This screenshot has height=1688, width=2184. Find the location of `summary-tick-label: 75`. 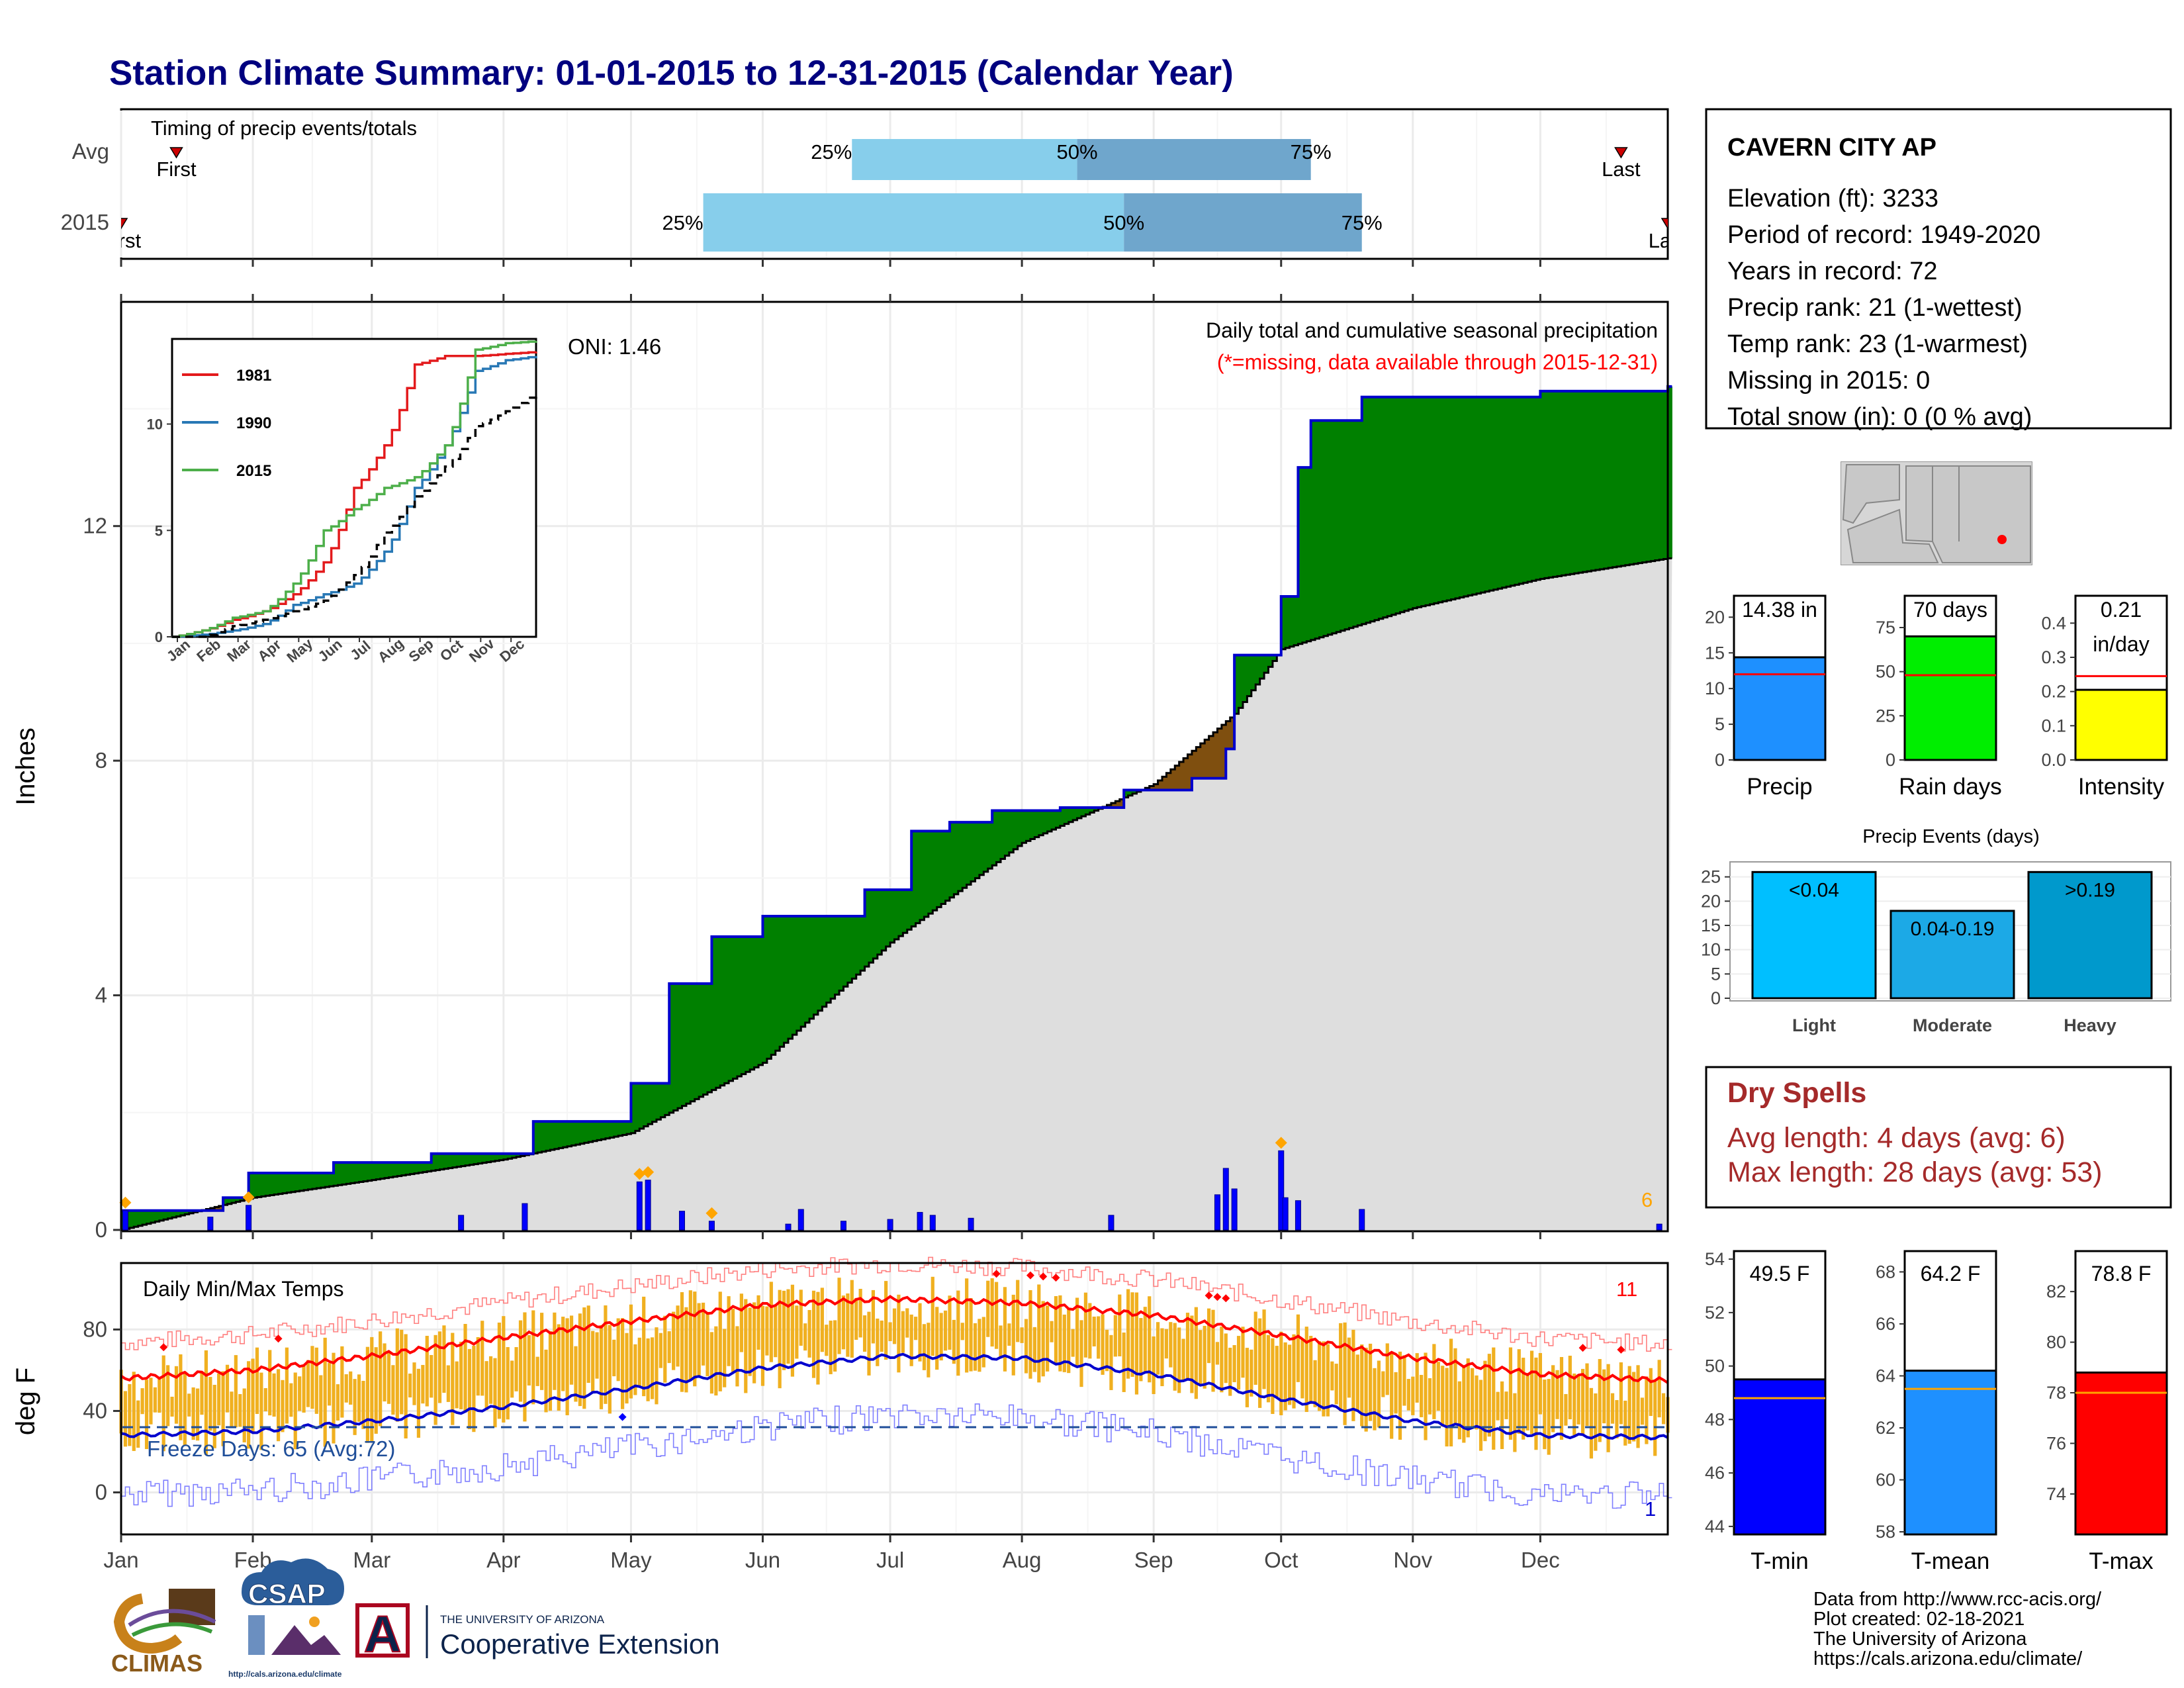

summary-tick-label: 75 is located at coordinates (1885, 627).